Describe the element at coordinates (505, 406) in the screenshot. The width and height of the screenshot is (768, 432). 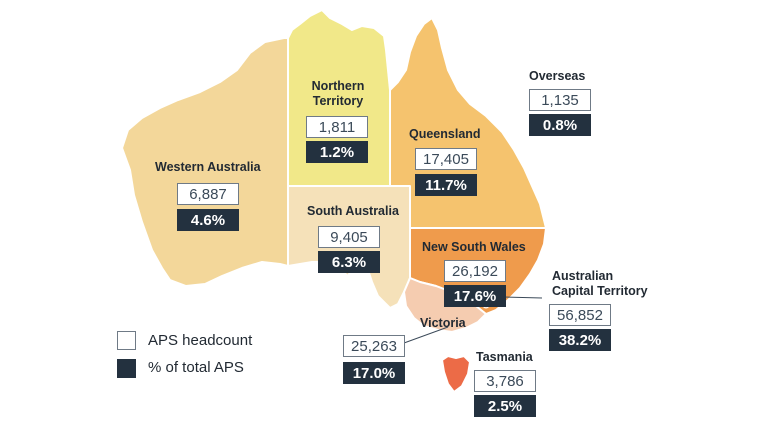
I see `tasmania-percent: 2.5%` at that location.